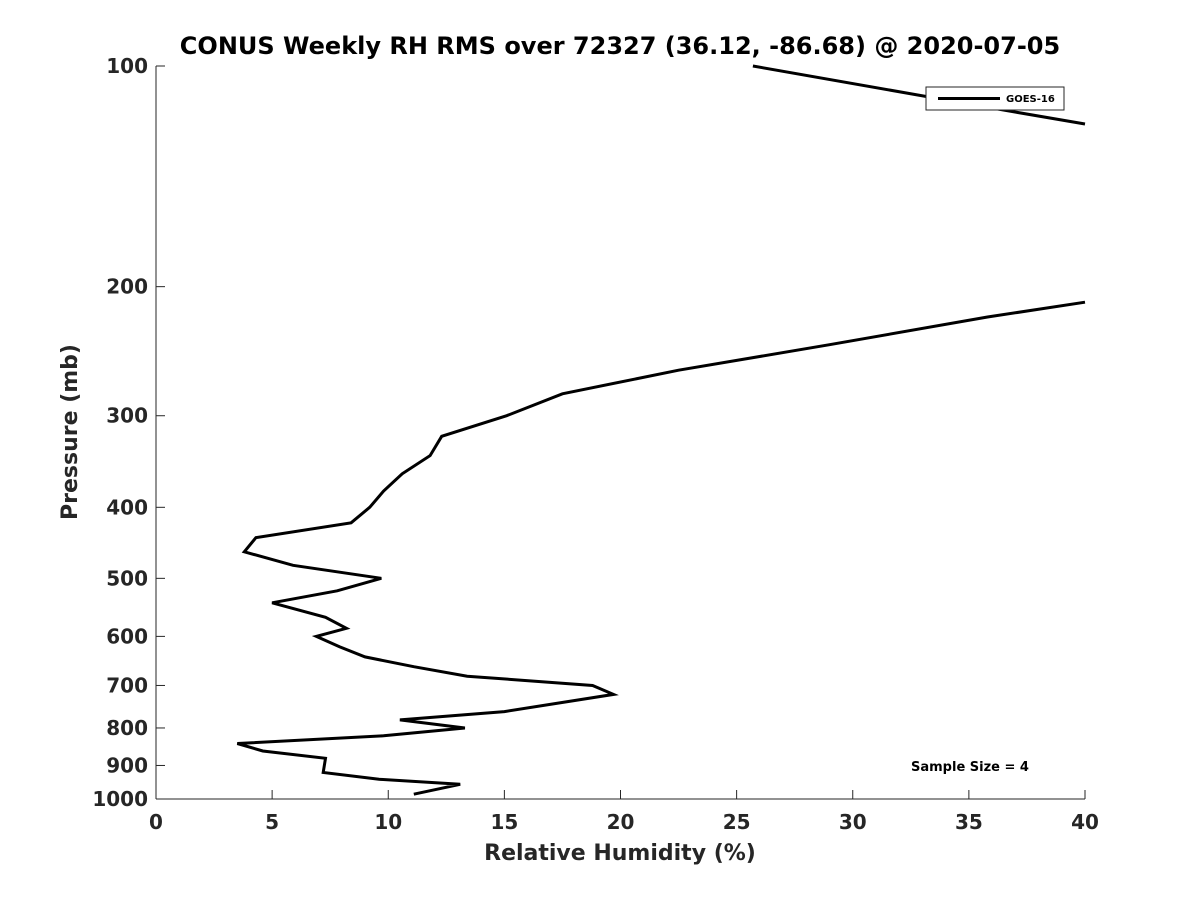  I want to click on x-tick-label: 0, so click(156, 822).